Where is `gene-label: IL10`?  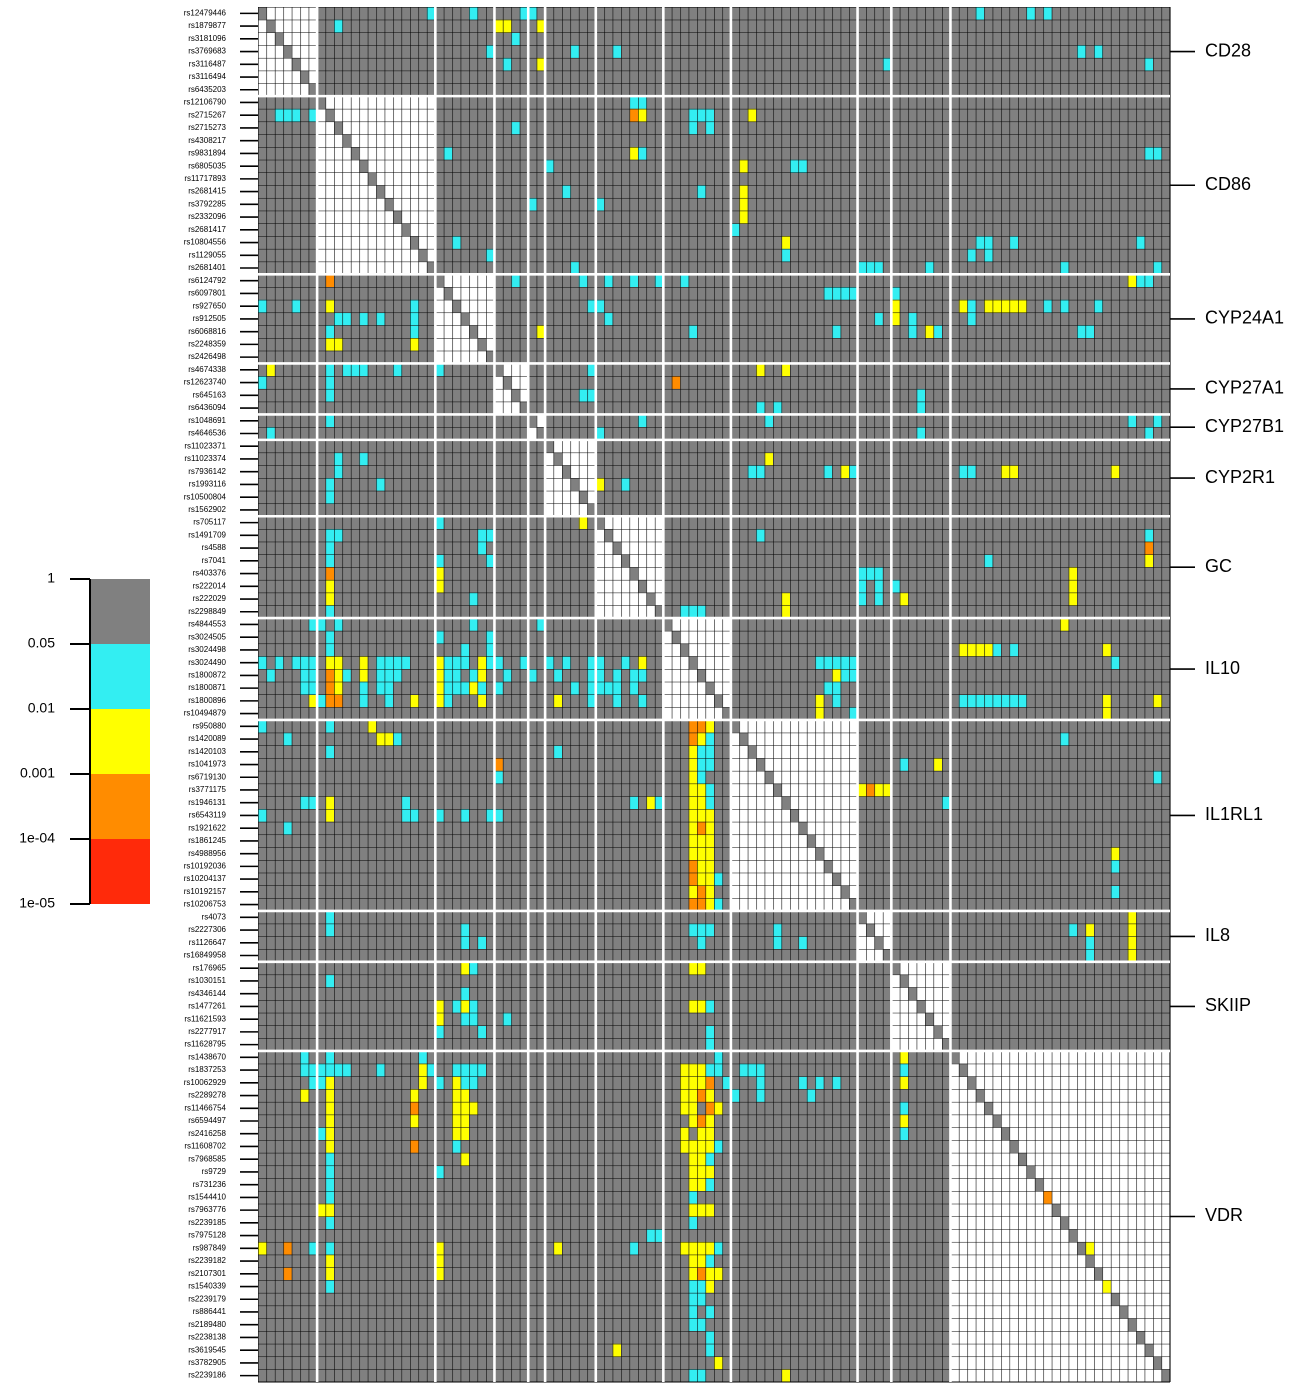
gene-label: IL10 is located at coordinates (1222, 668).